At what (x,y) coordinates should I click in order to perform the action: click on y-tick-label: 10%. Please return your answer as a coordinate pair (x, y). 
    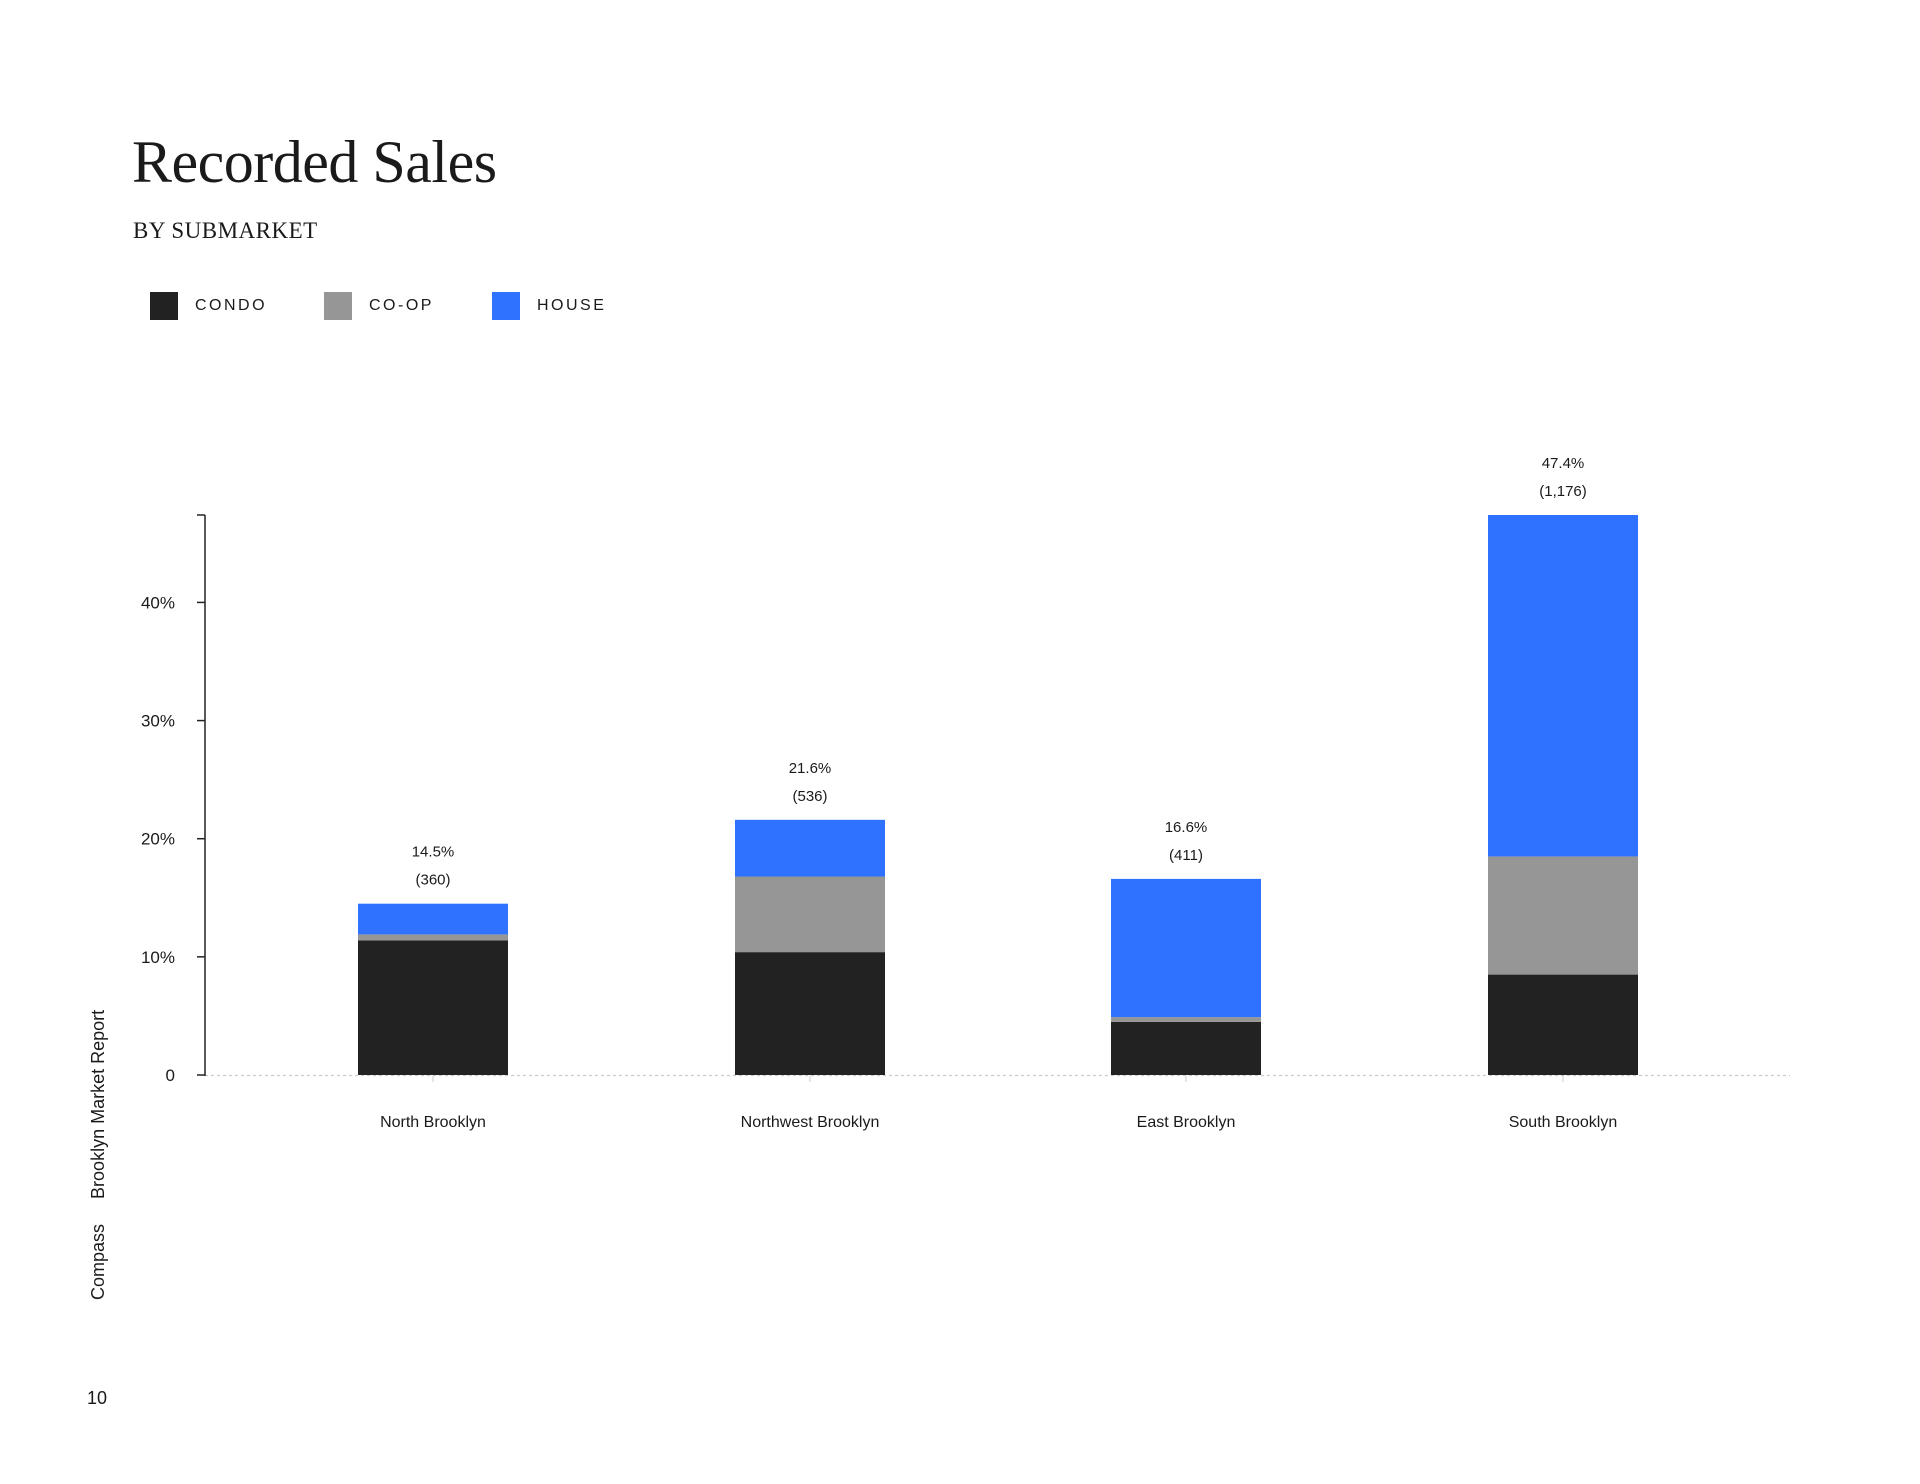
    Looking at the image, I should click on (158, 957).